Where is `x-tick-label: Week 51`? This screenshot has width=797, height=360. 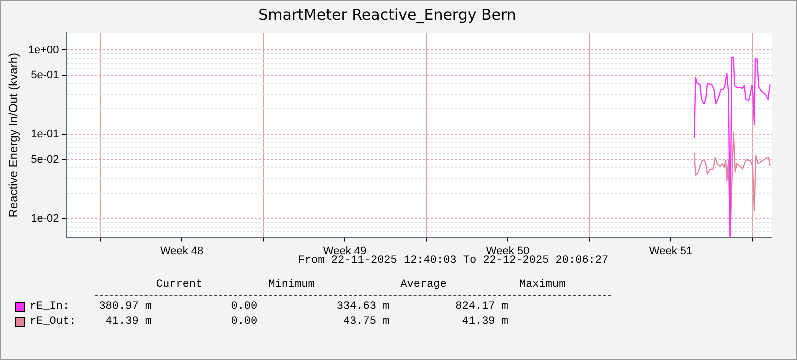 x-tick-label: Week 51 is located at coordinates (671, 251).